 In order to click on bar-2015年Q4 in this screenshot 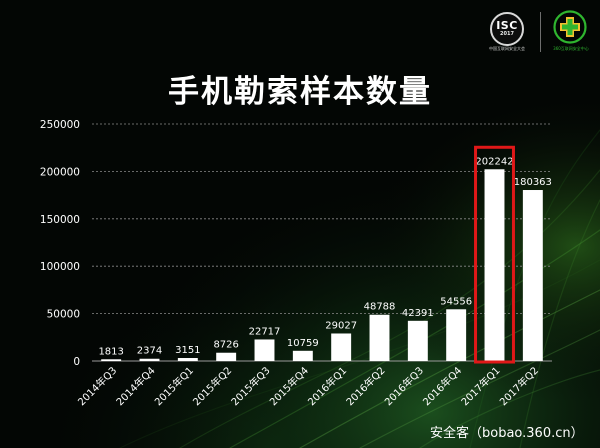, I will do `click(302, 355)`.